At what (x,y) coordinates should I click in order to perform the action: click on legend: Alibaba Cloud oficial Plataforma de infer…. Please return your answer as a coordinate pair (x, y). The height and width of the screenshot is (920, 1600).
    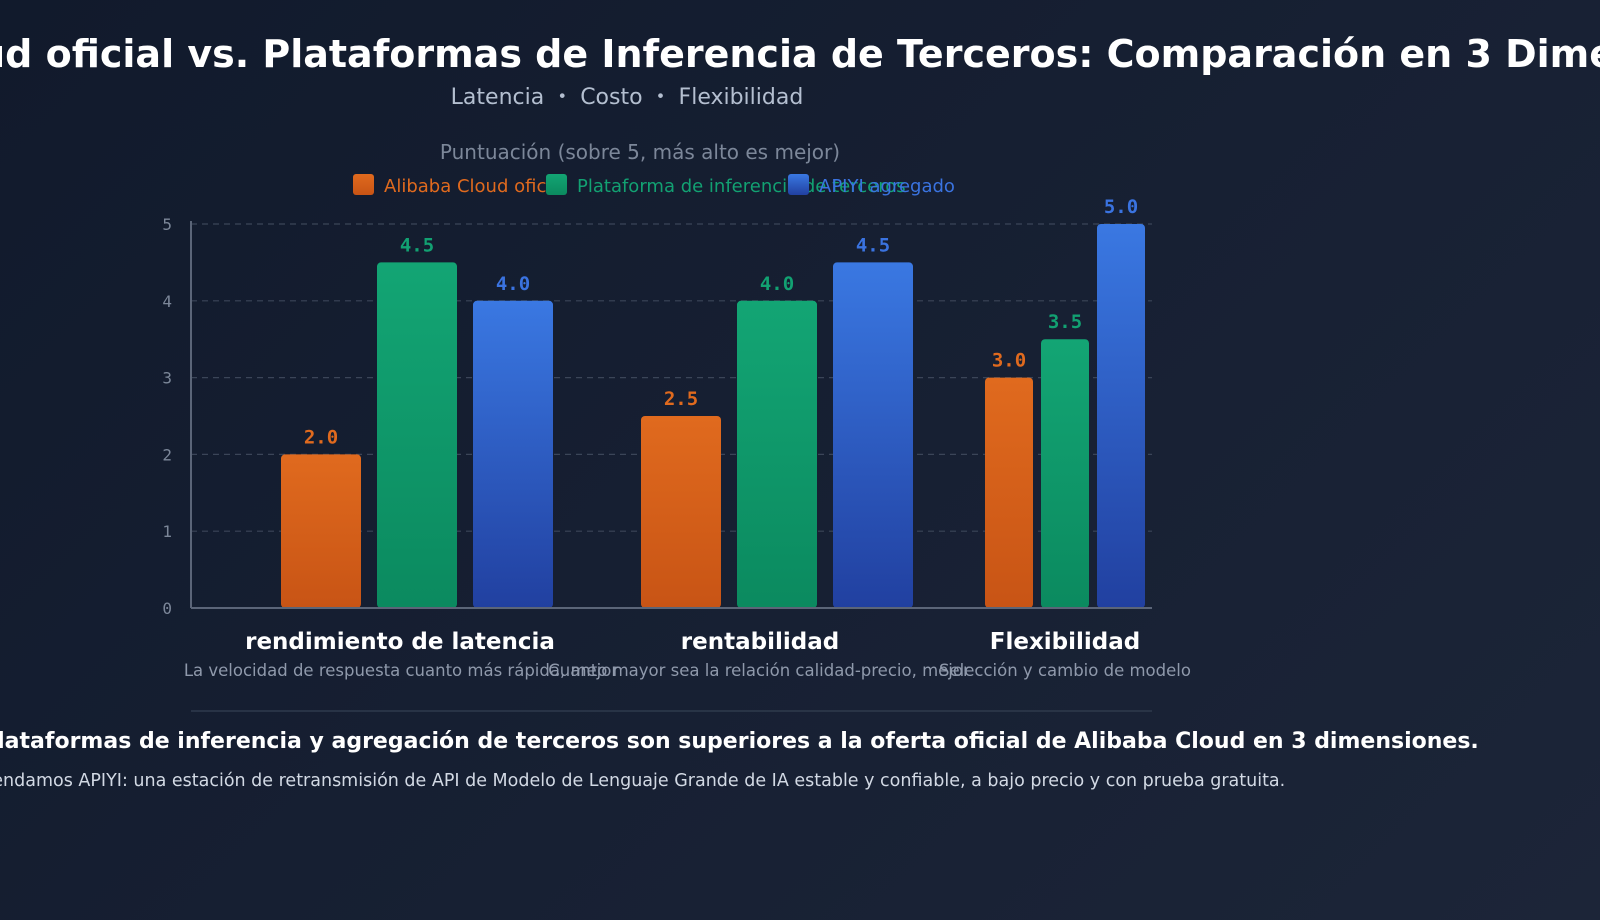
    Looking at the image, I should click on (654, 185).